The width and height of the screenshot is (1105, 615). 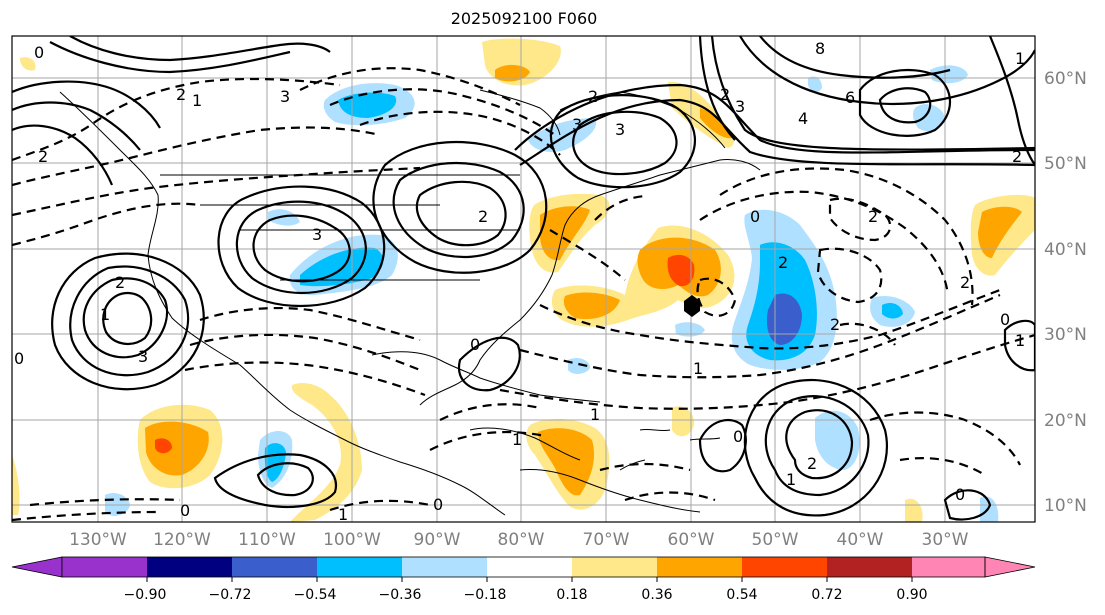 I want to click on shade-positive-pacific-south-peak, so click(x=163, y=446).